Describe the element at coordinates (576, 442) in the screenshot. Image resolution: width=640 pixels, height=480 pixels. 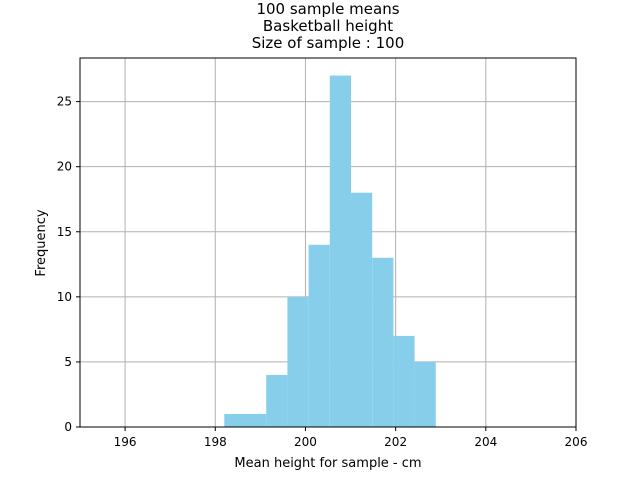
I see `x-tick-label: 206` at that location.